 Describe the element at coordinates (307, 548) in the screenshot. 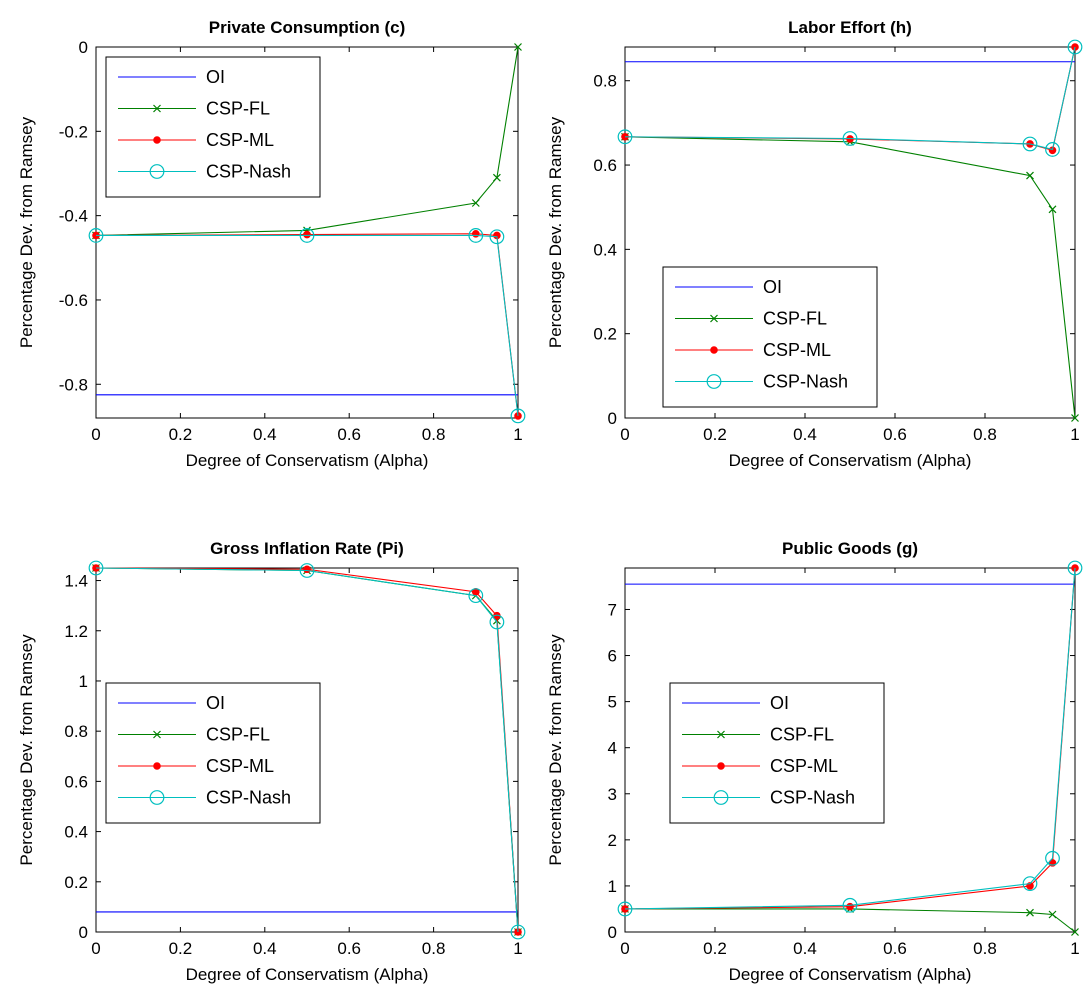

I see `chart-title: Gross Inflation Rate (Pi)` at that location.